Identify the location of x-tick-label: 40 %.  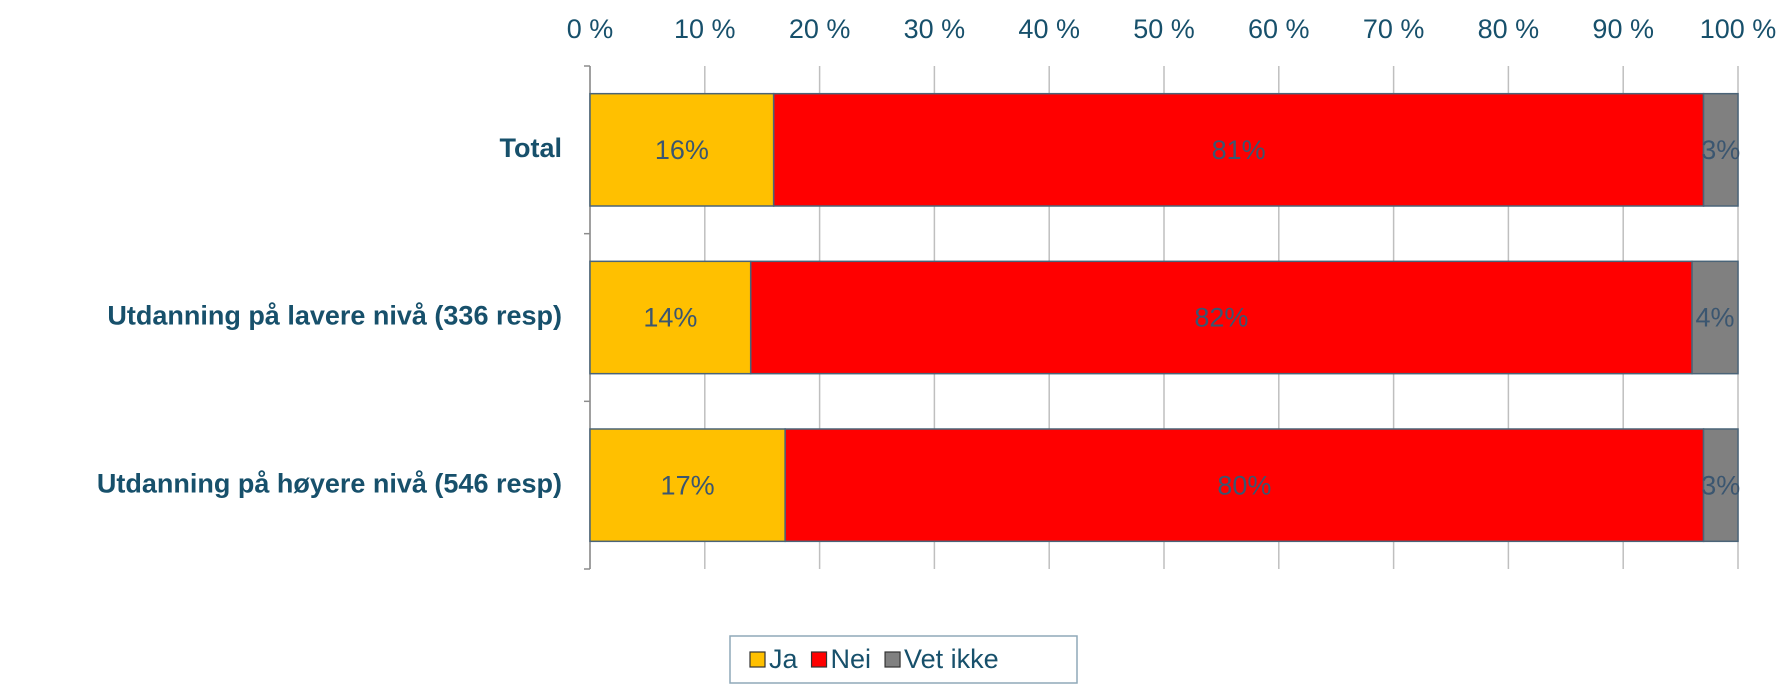
(1049, 29).